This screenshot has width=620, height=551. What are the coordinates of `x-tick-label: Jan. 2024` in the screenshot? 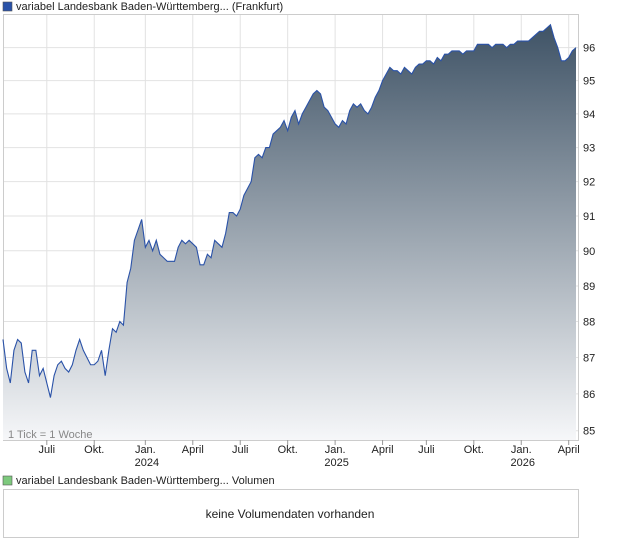 It's located at (146, 456).